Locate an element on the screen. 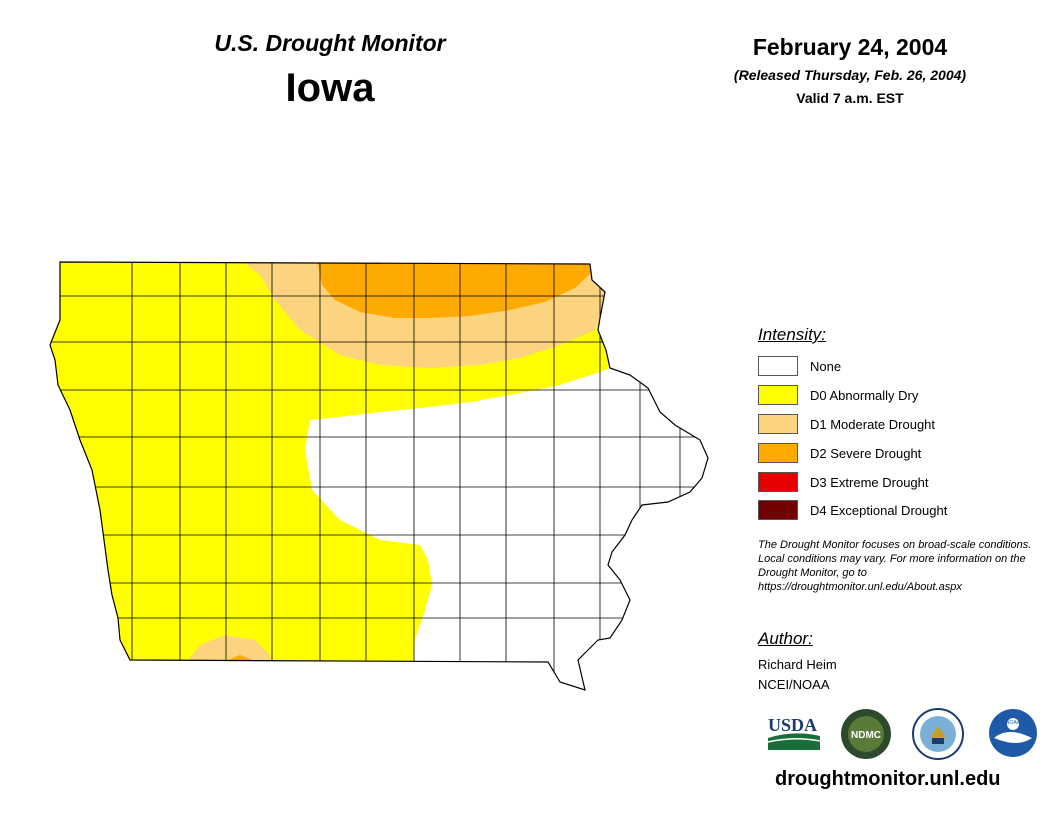 This screenshot has height=816, width=1056. legend-item-d2: D2 Severe Drought is located at coordinates (839, 453).